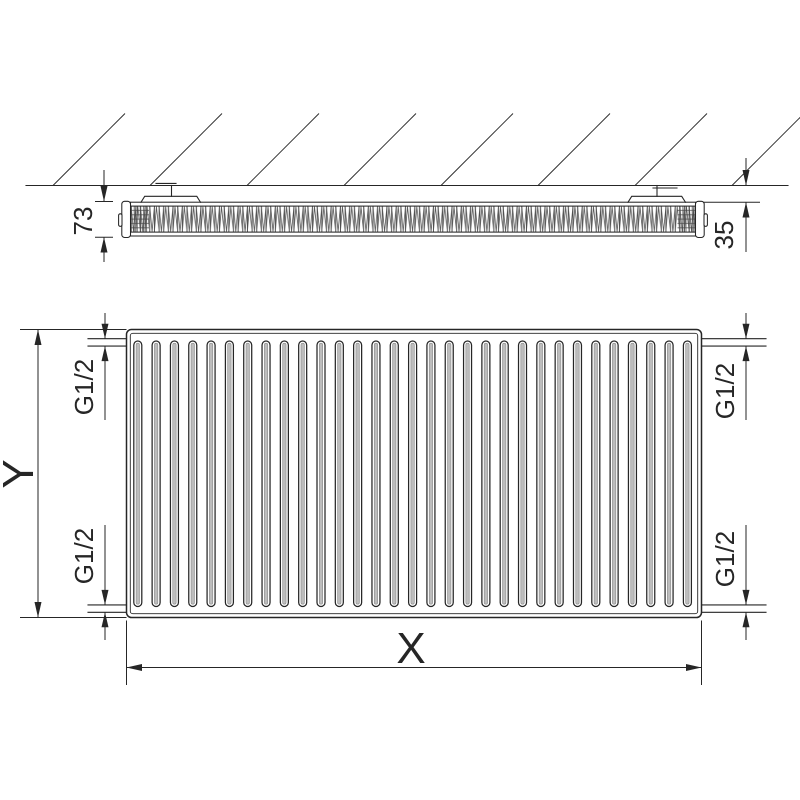  I want to click on radiator-top-view, so click(413, 210).